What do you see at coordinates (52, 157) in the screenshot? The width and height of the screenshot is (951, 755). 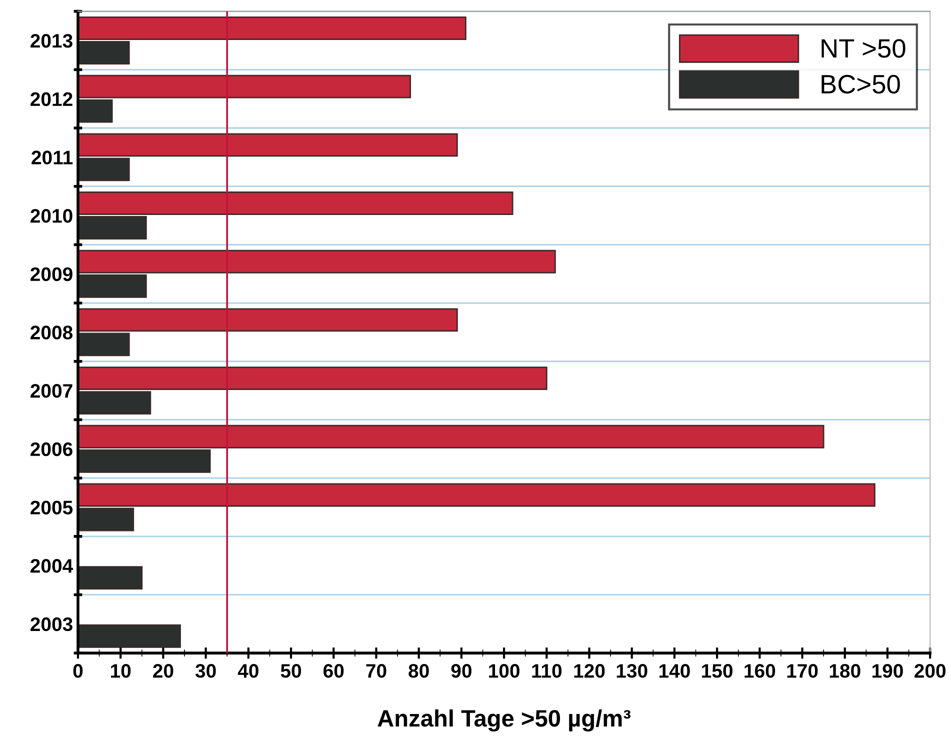 I see `y-tick-label: 2011` at bounding box center [52, 157].